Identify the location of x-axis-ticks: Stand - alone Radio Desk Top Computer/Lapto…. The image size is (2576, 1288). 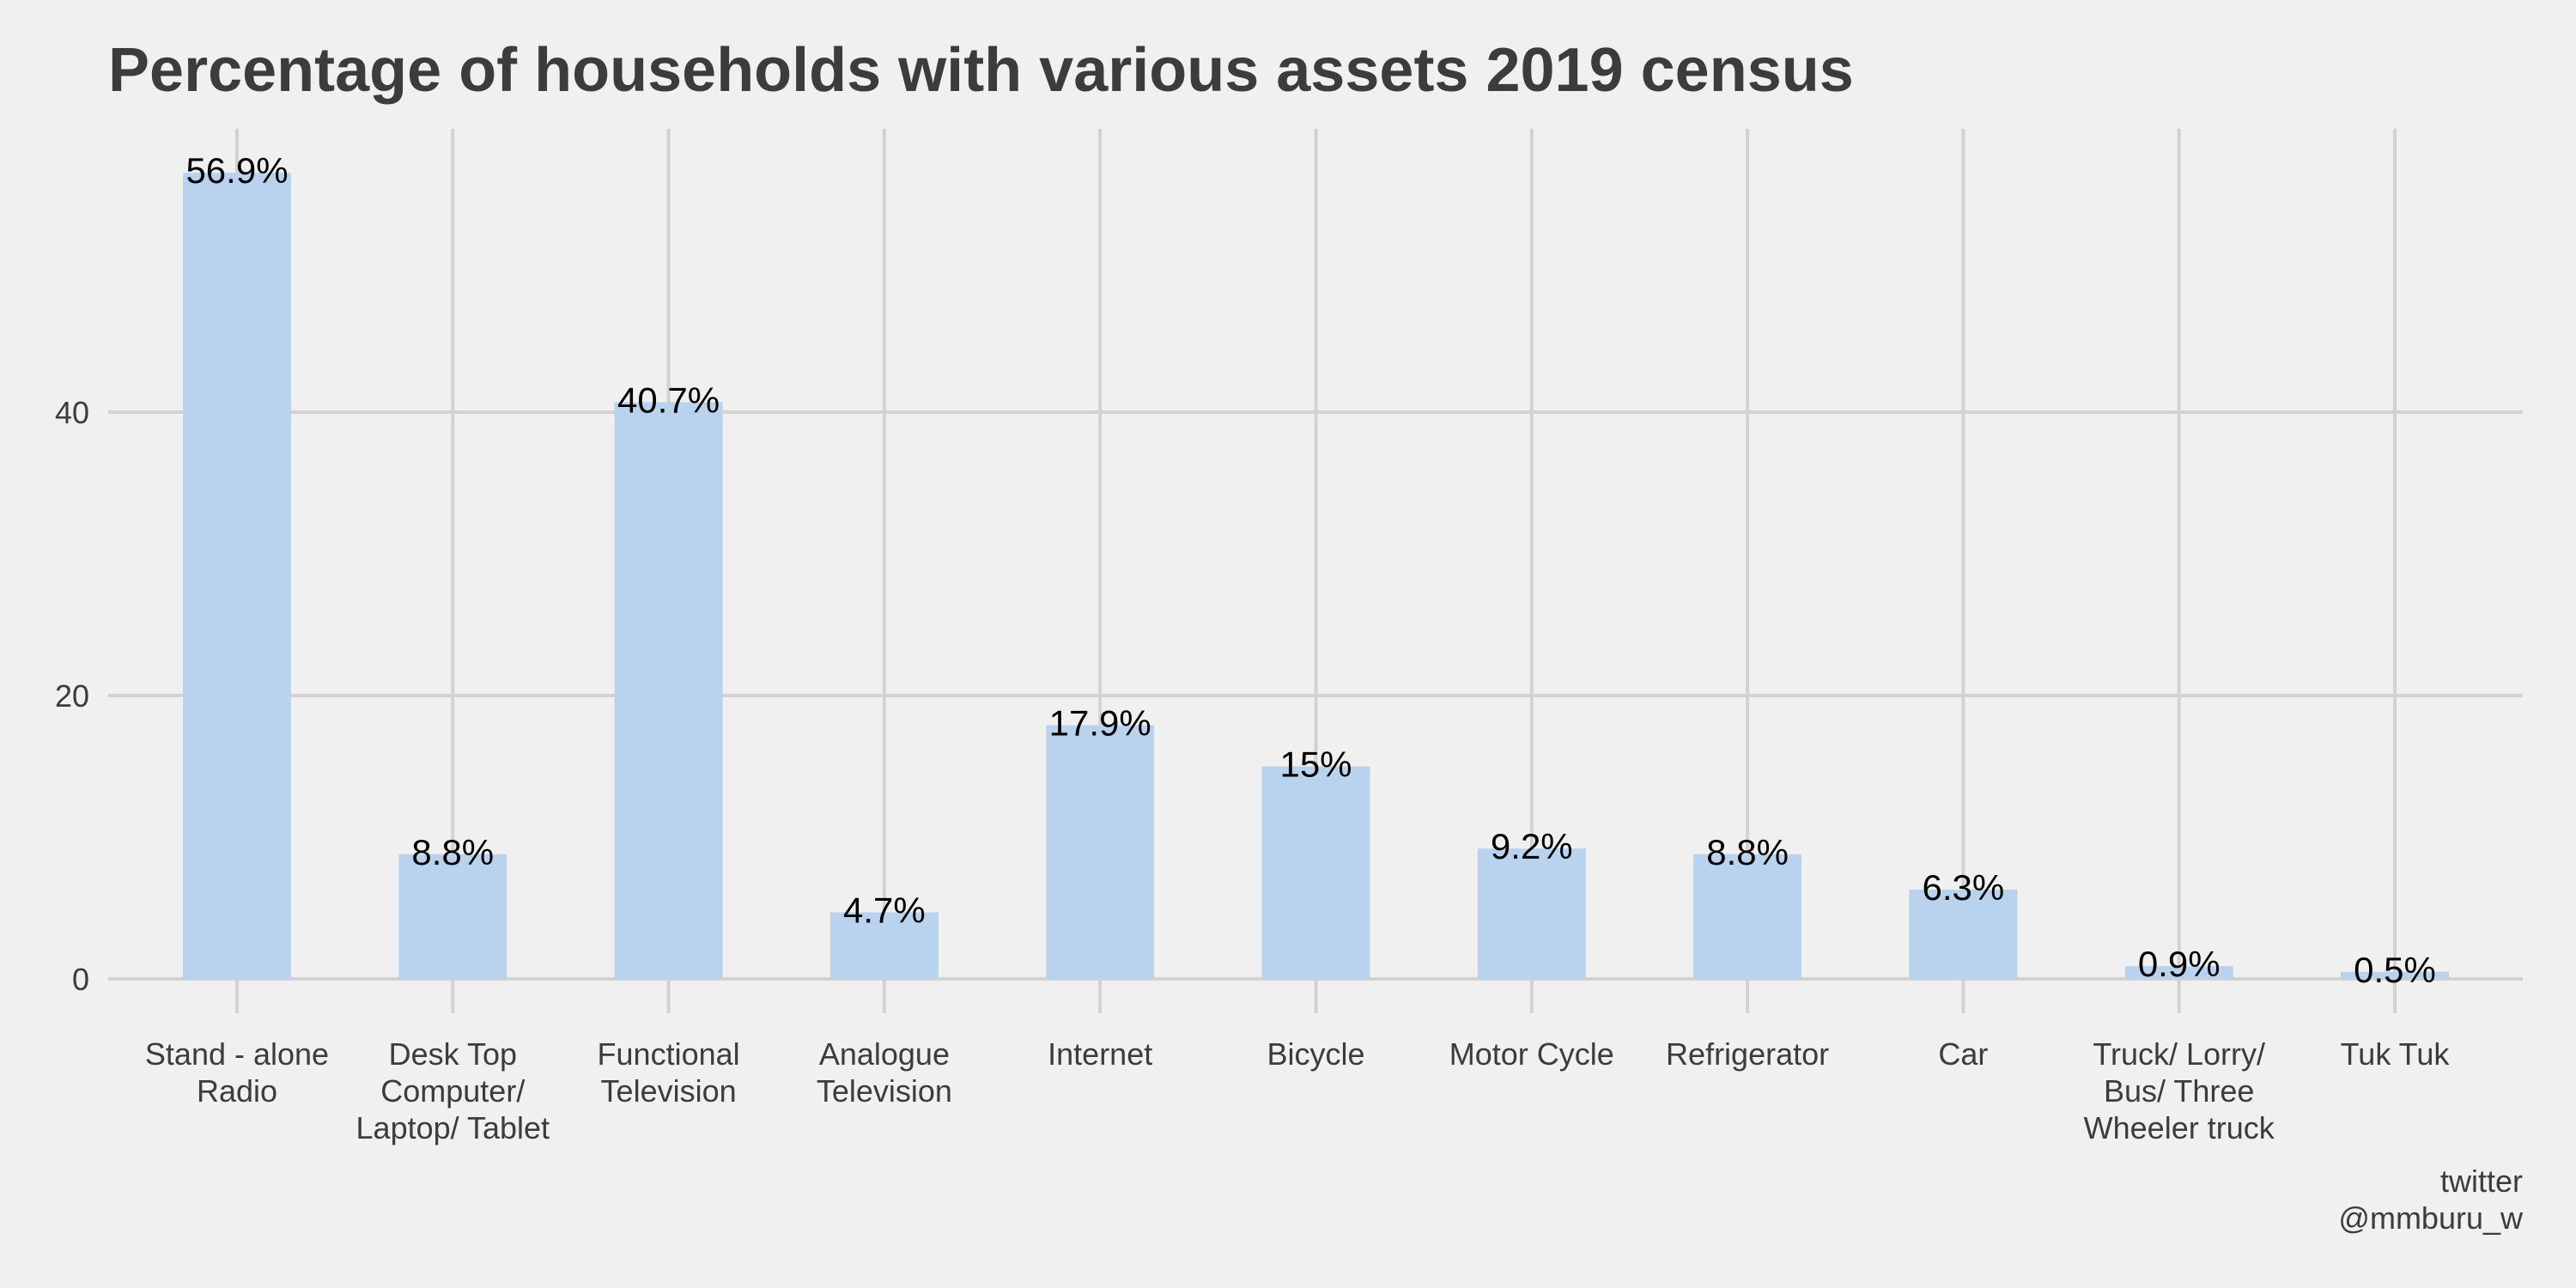
(1297, 1090).